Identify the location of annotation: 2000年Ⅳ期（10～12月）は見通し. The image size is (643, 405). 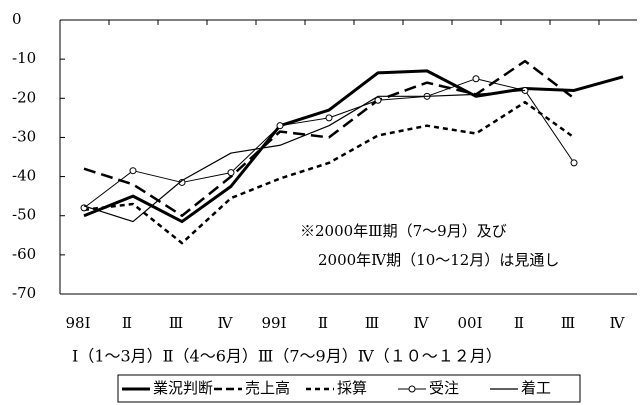
(438, 260).